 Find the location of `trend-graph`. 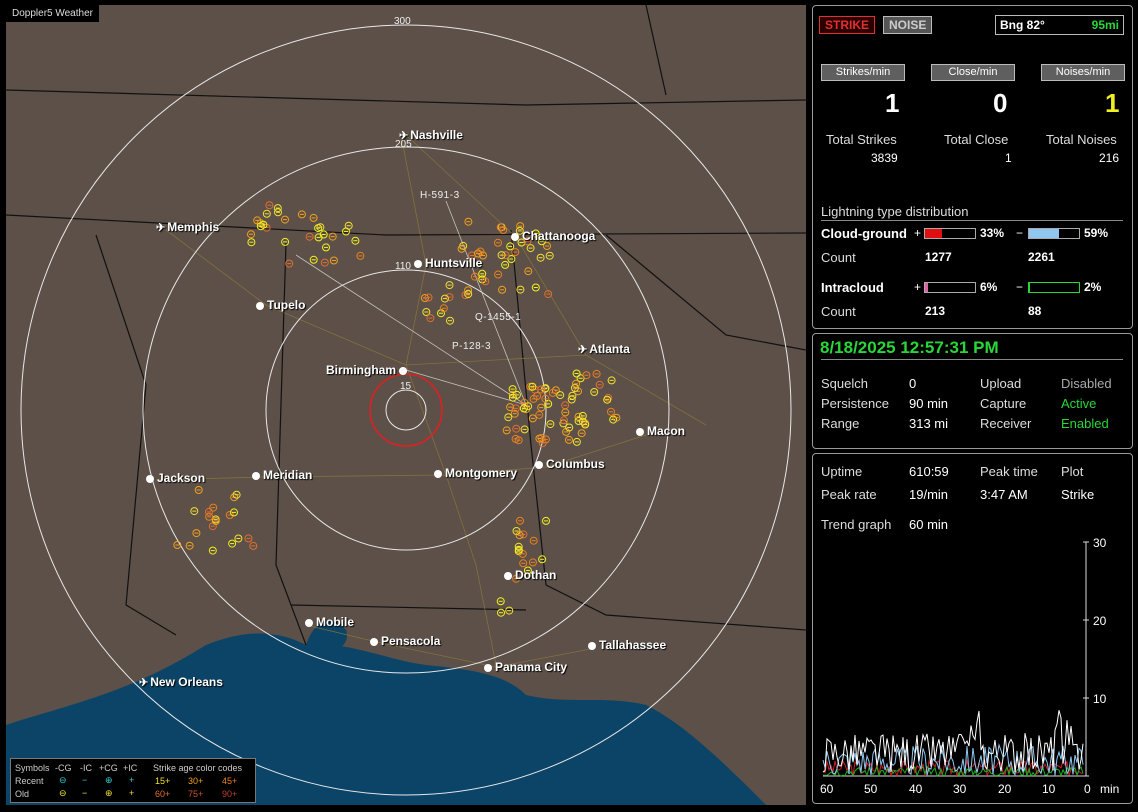

trend-graph is located at coordinates (955, 659).